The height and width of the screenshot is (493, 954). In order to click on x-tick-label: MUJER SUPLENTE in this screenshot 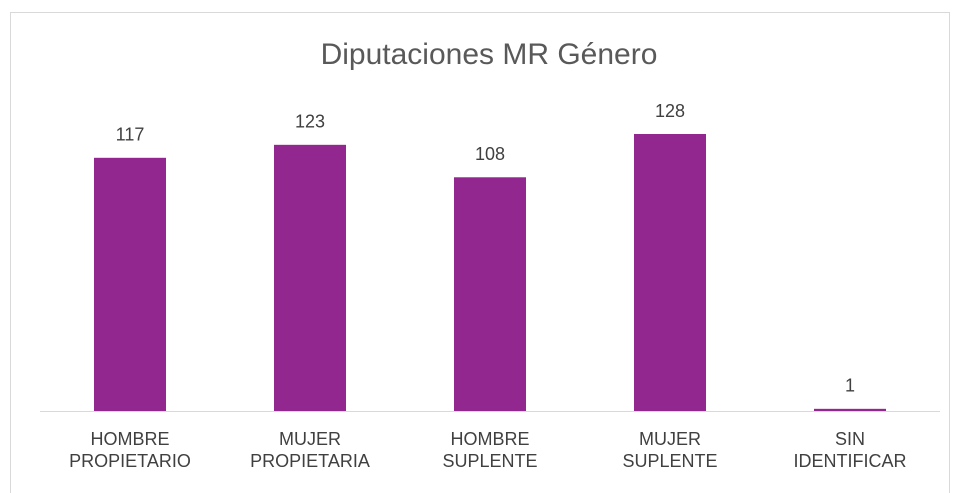, I will do `click(670, 450)`.